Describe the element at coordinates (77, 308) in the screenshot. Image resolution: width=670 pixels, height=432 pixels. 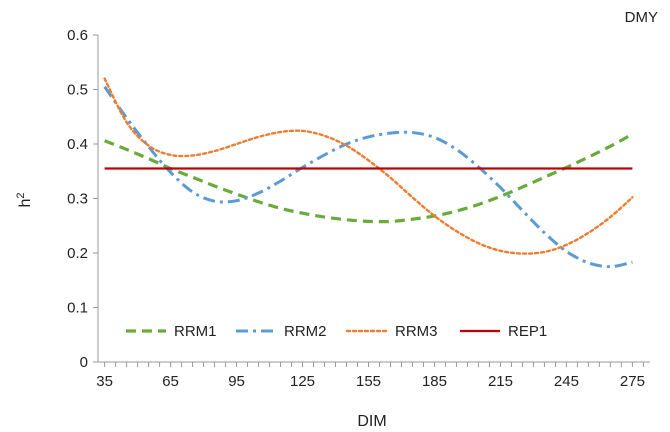
I see `y-tick-label: 0.1` at that location.